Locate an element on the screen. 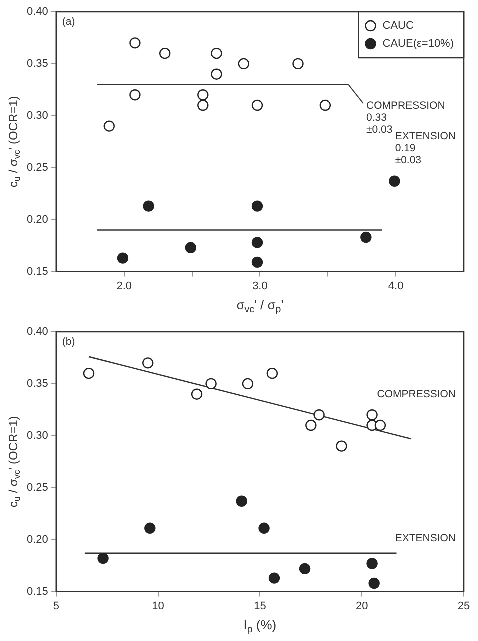 Image resolution: width=478 pixels, height=641 pixels. annotation: EXTENSION 0.19 ±0.03 is located at coordinates (425, 148).